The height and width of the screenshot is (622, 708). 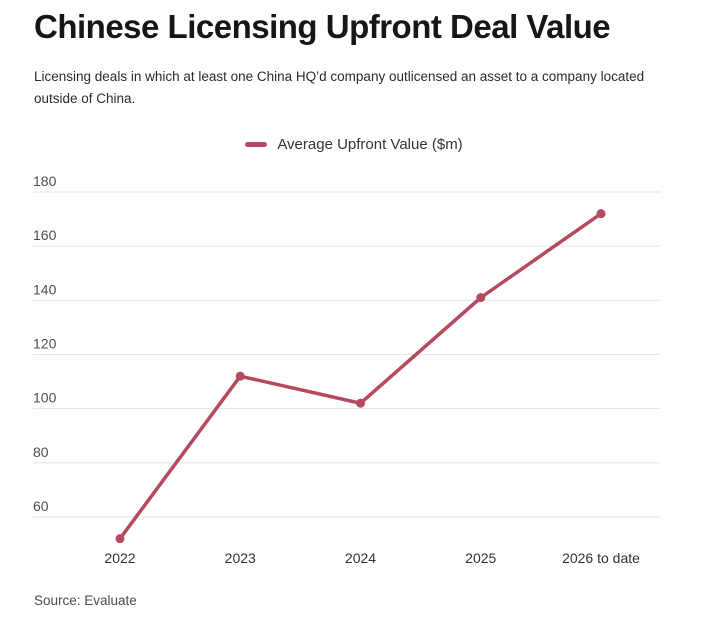 I want to click on source-note: Source: Evaluate, so click(x=85, y=600).